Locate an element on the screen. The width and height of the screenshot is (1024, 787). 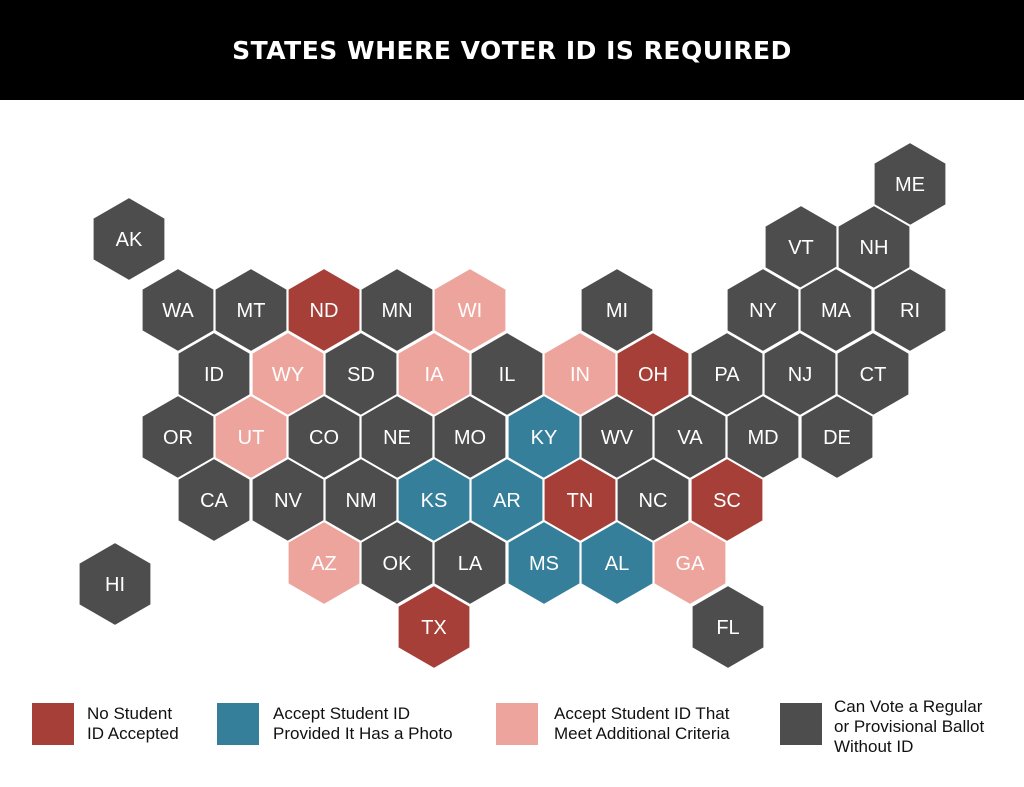
state-label: NY is located at coordinates (763, 311).